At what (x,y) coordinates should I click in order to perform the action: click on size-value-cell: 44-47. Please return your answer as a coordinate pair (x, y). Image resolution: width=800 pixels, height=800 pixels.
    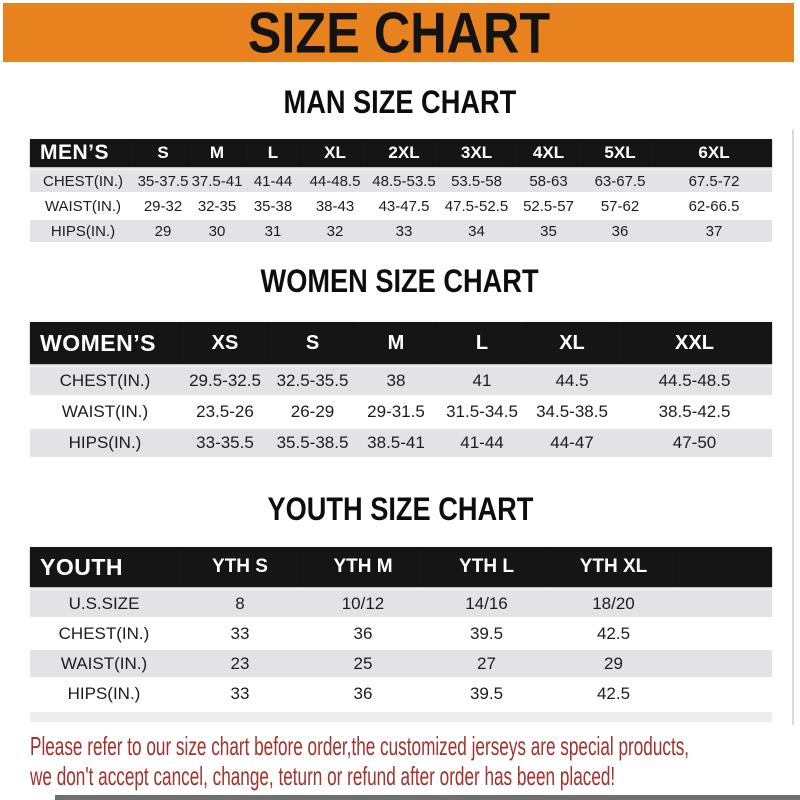
    Looking at the image, I should click on (572, 443).